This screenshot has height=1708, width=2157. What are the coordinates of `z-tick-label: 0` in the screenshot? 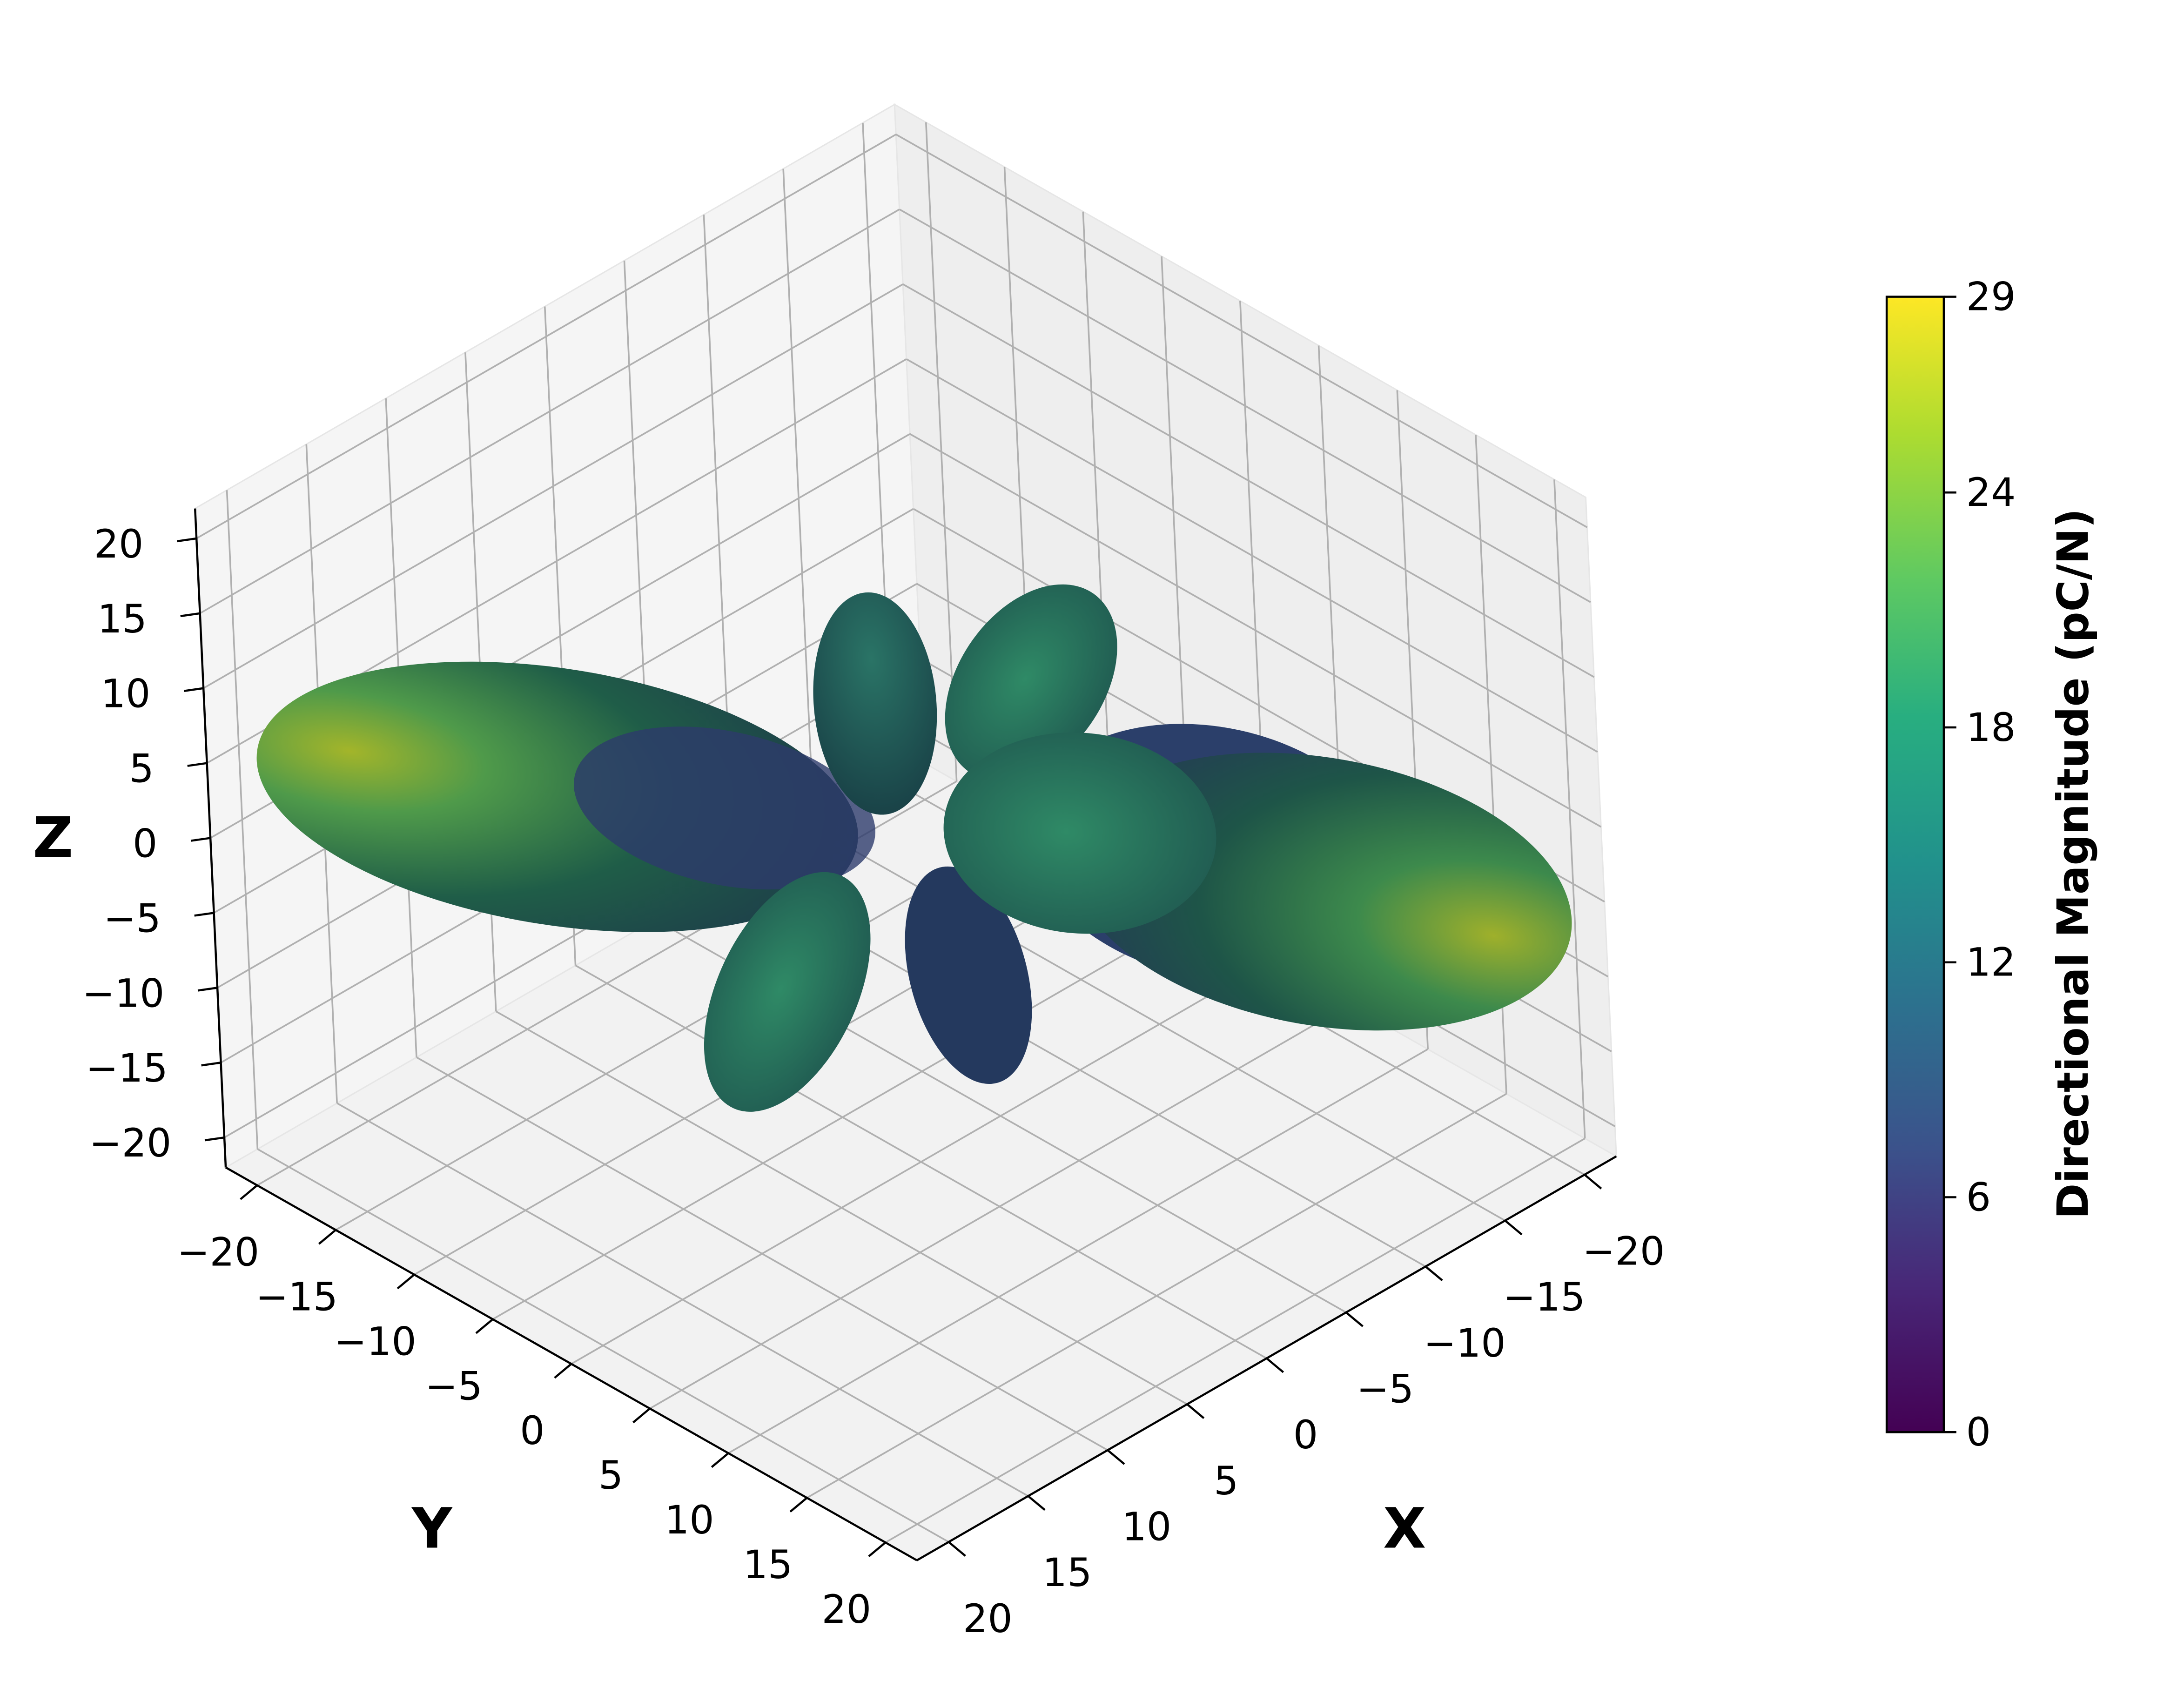 It's located at (145, 843).